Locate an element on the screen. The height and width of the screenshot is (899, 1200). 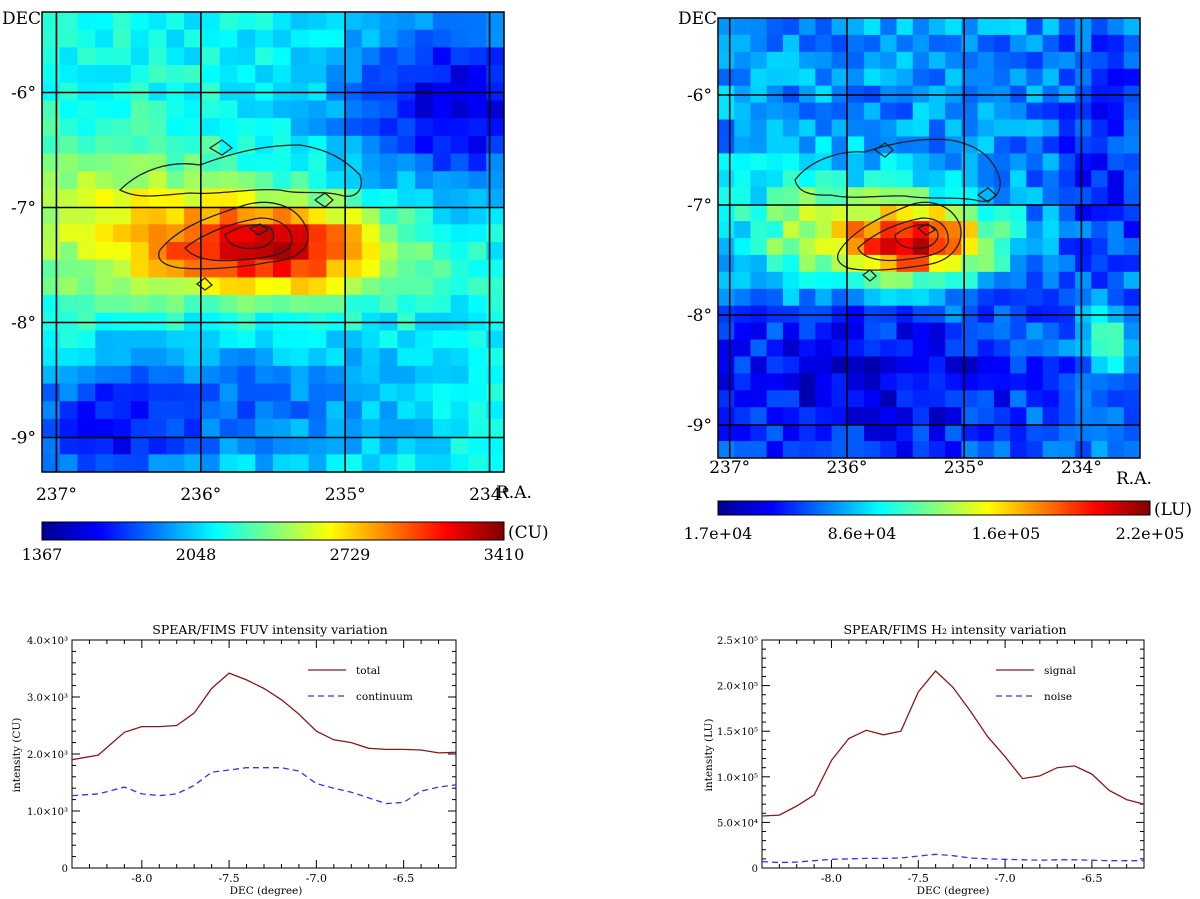
h2-profile-title: SPEAR/FIMS H₂ intensity variation is located at coordinates (954, 629).